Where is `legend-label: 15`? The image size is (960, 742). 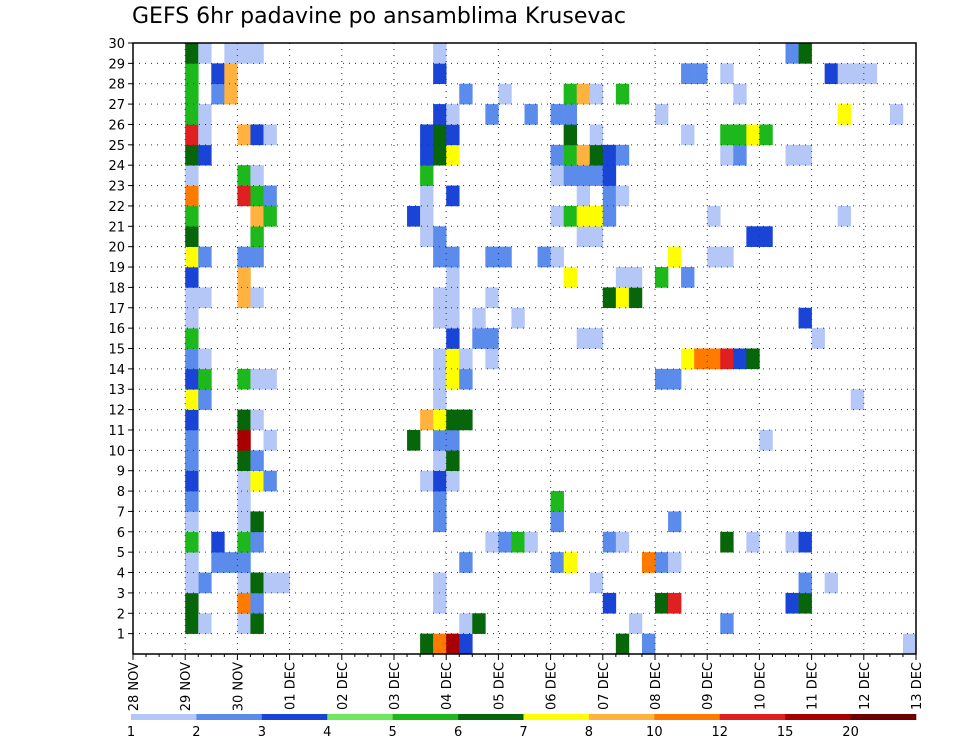
legend-label: 15 is located at coordinates (785, 732).